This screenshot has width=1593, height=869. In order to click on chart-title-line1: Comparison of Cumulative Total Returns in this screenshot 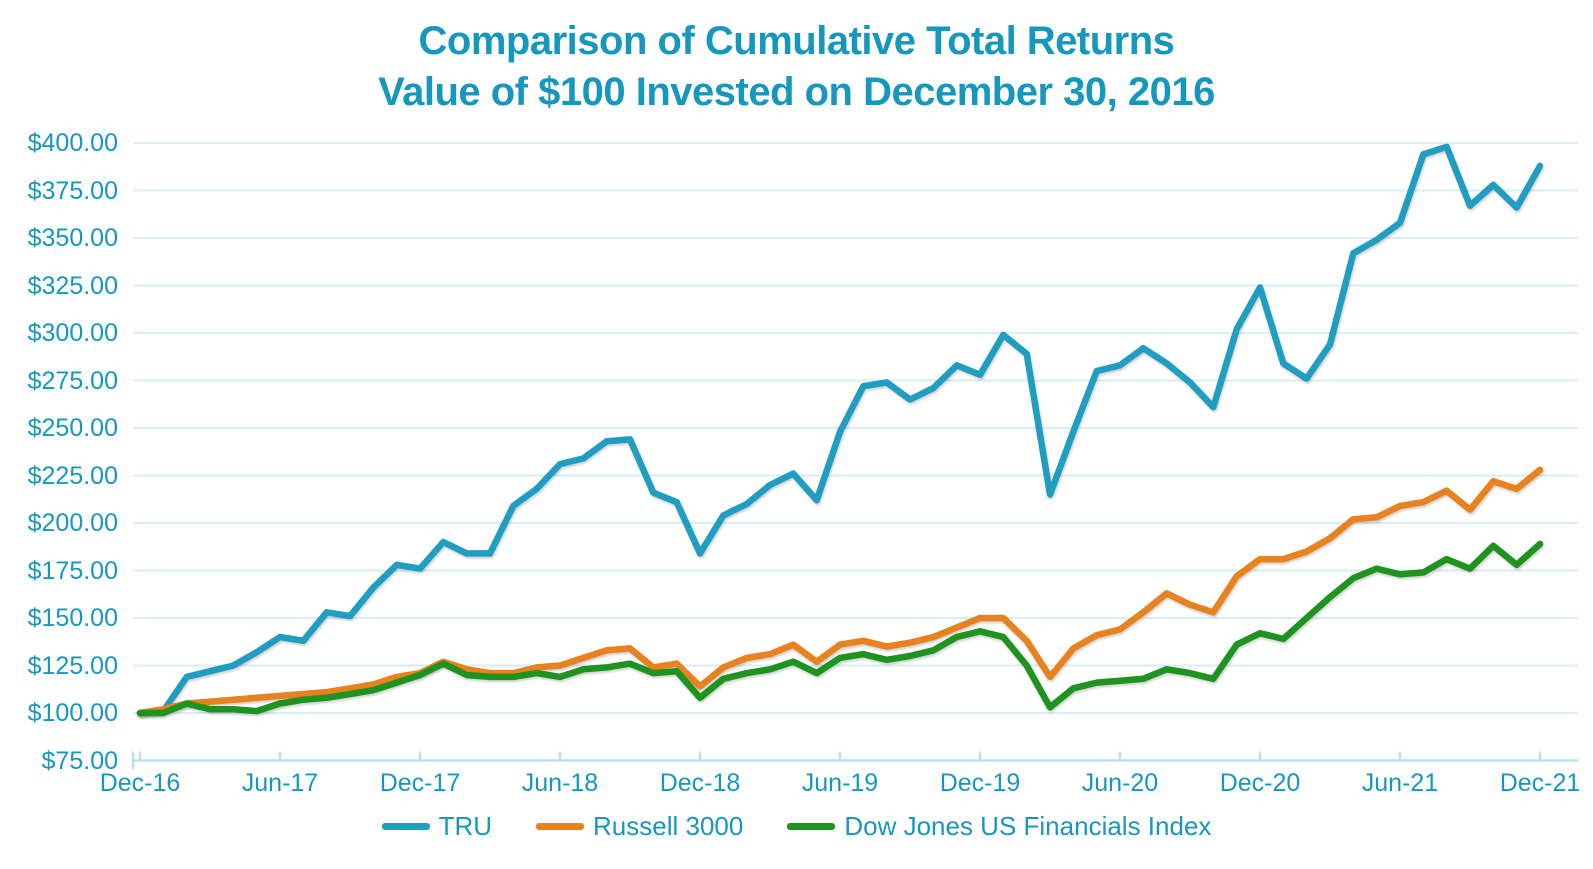, I will do `click(796, 41)`.